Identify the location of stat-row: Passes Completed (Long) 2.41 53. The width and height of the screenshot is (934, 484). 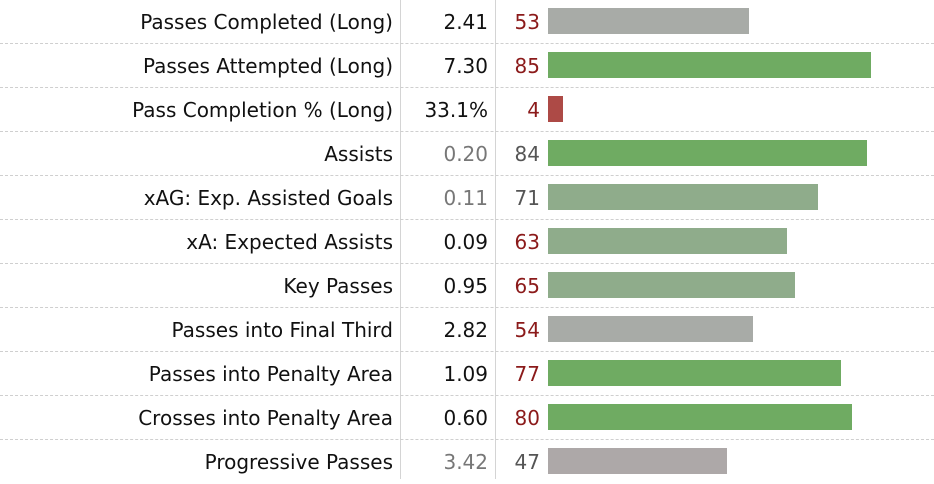
(467, 22).